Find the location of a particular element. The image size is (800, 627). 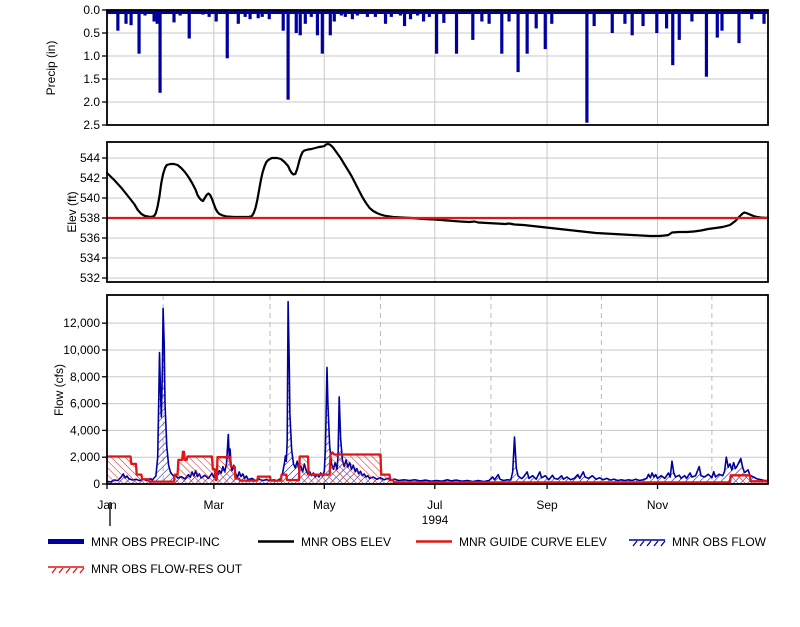

svg-text: 540 is located at coordinates (90, 198).